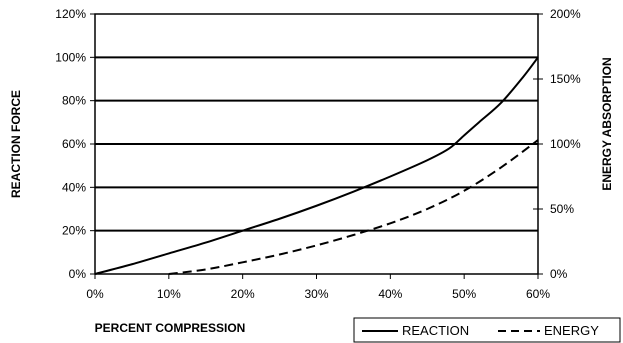 The width and height of the screenshot is (623, 343). Describe the element at coordinates (565, 79) in the screenshot. I see `y2-tick-label: 150%` at that location.